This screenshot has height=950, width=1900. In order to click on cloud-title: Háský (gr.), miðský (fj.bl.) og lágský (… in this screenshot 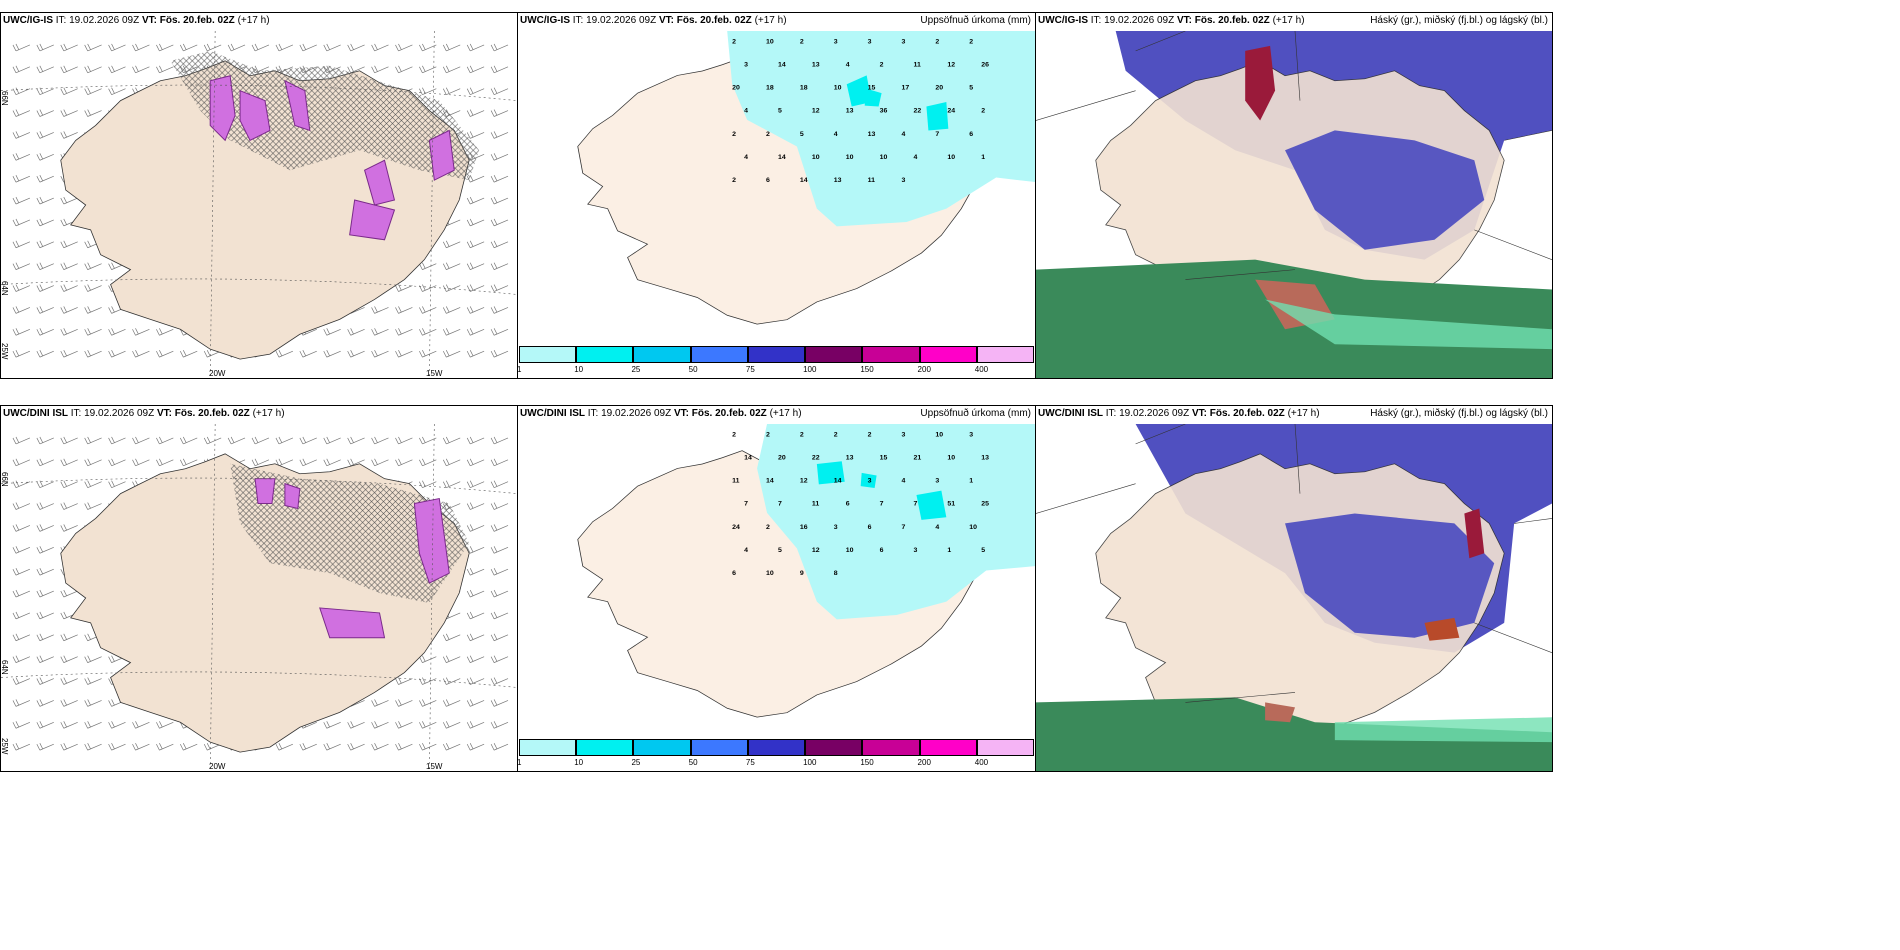, I will do `click(1459, 413)`.